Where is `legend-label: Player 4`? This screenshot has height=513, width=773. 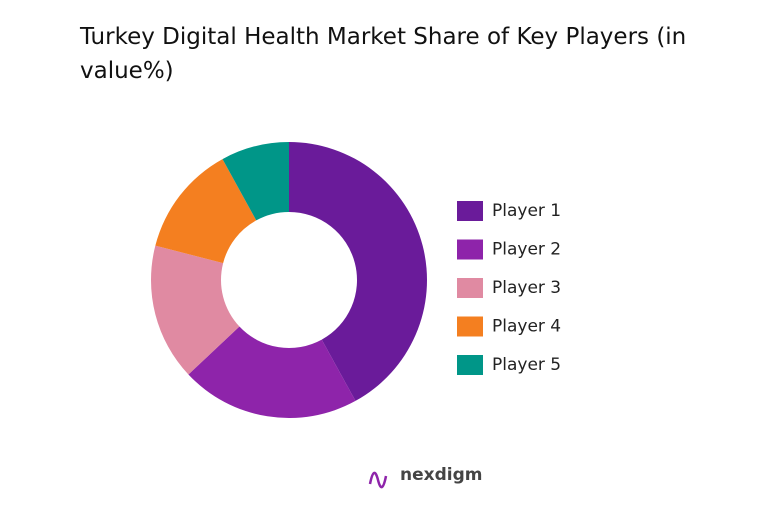 legend-label: Player 4 is located at coordinates (526, 327).